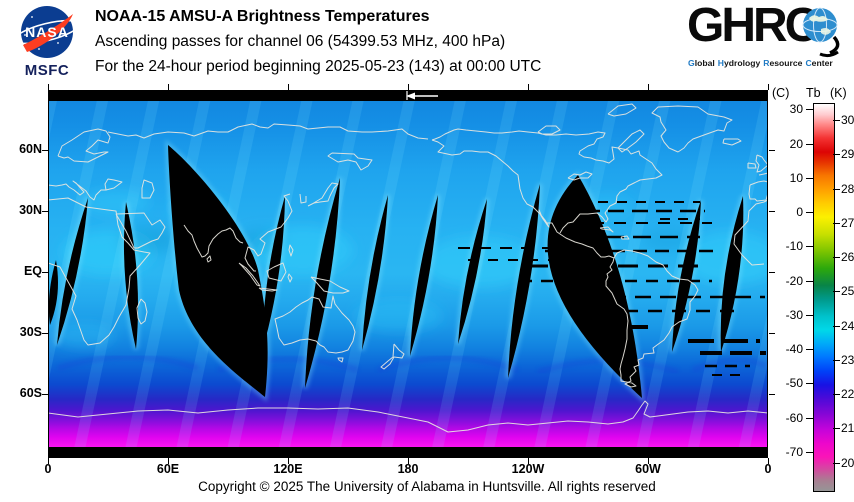 Image resolution: width=854 pixels, height=502 pixels. What do you see at coordinates (422, 95) in the screenshot?
I see `swath-direction-arrow-icon` at bounding box center [422, 95].